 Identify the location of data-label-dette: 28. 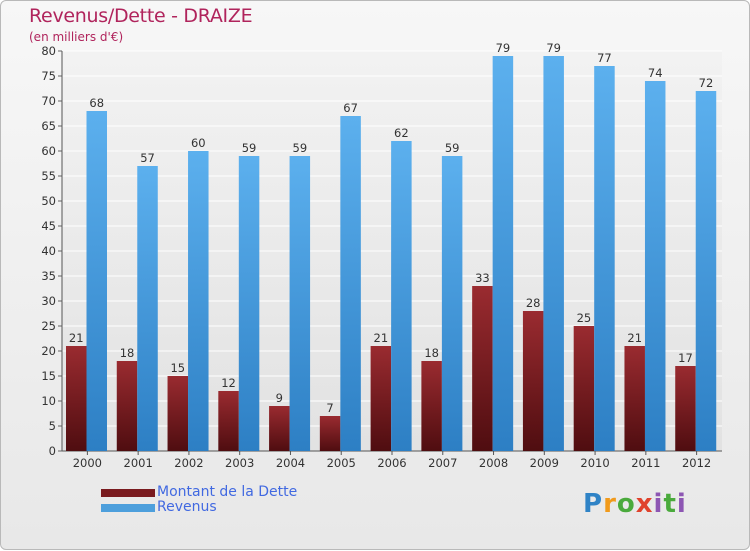
(533, 303).